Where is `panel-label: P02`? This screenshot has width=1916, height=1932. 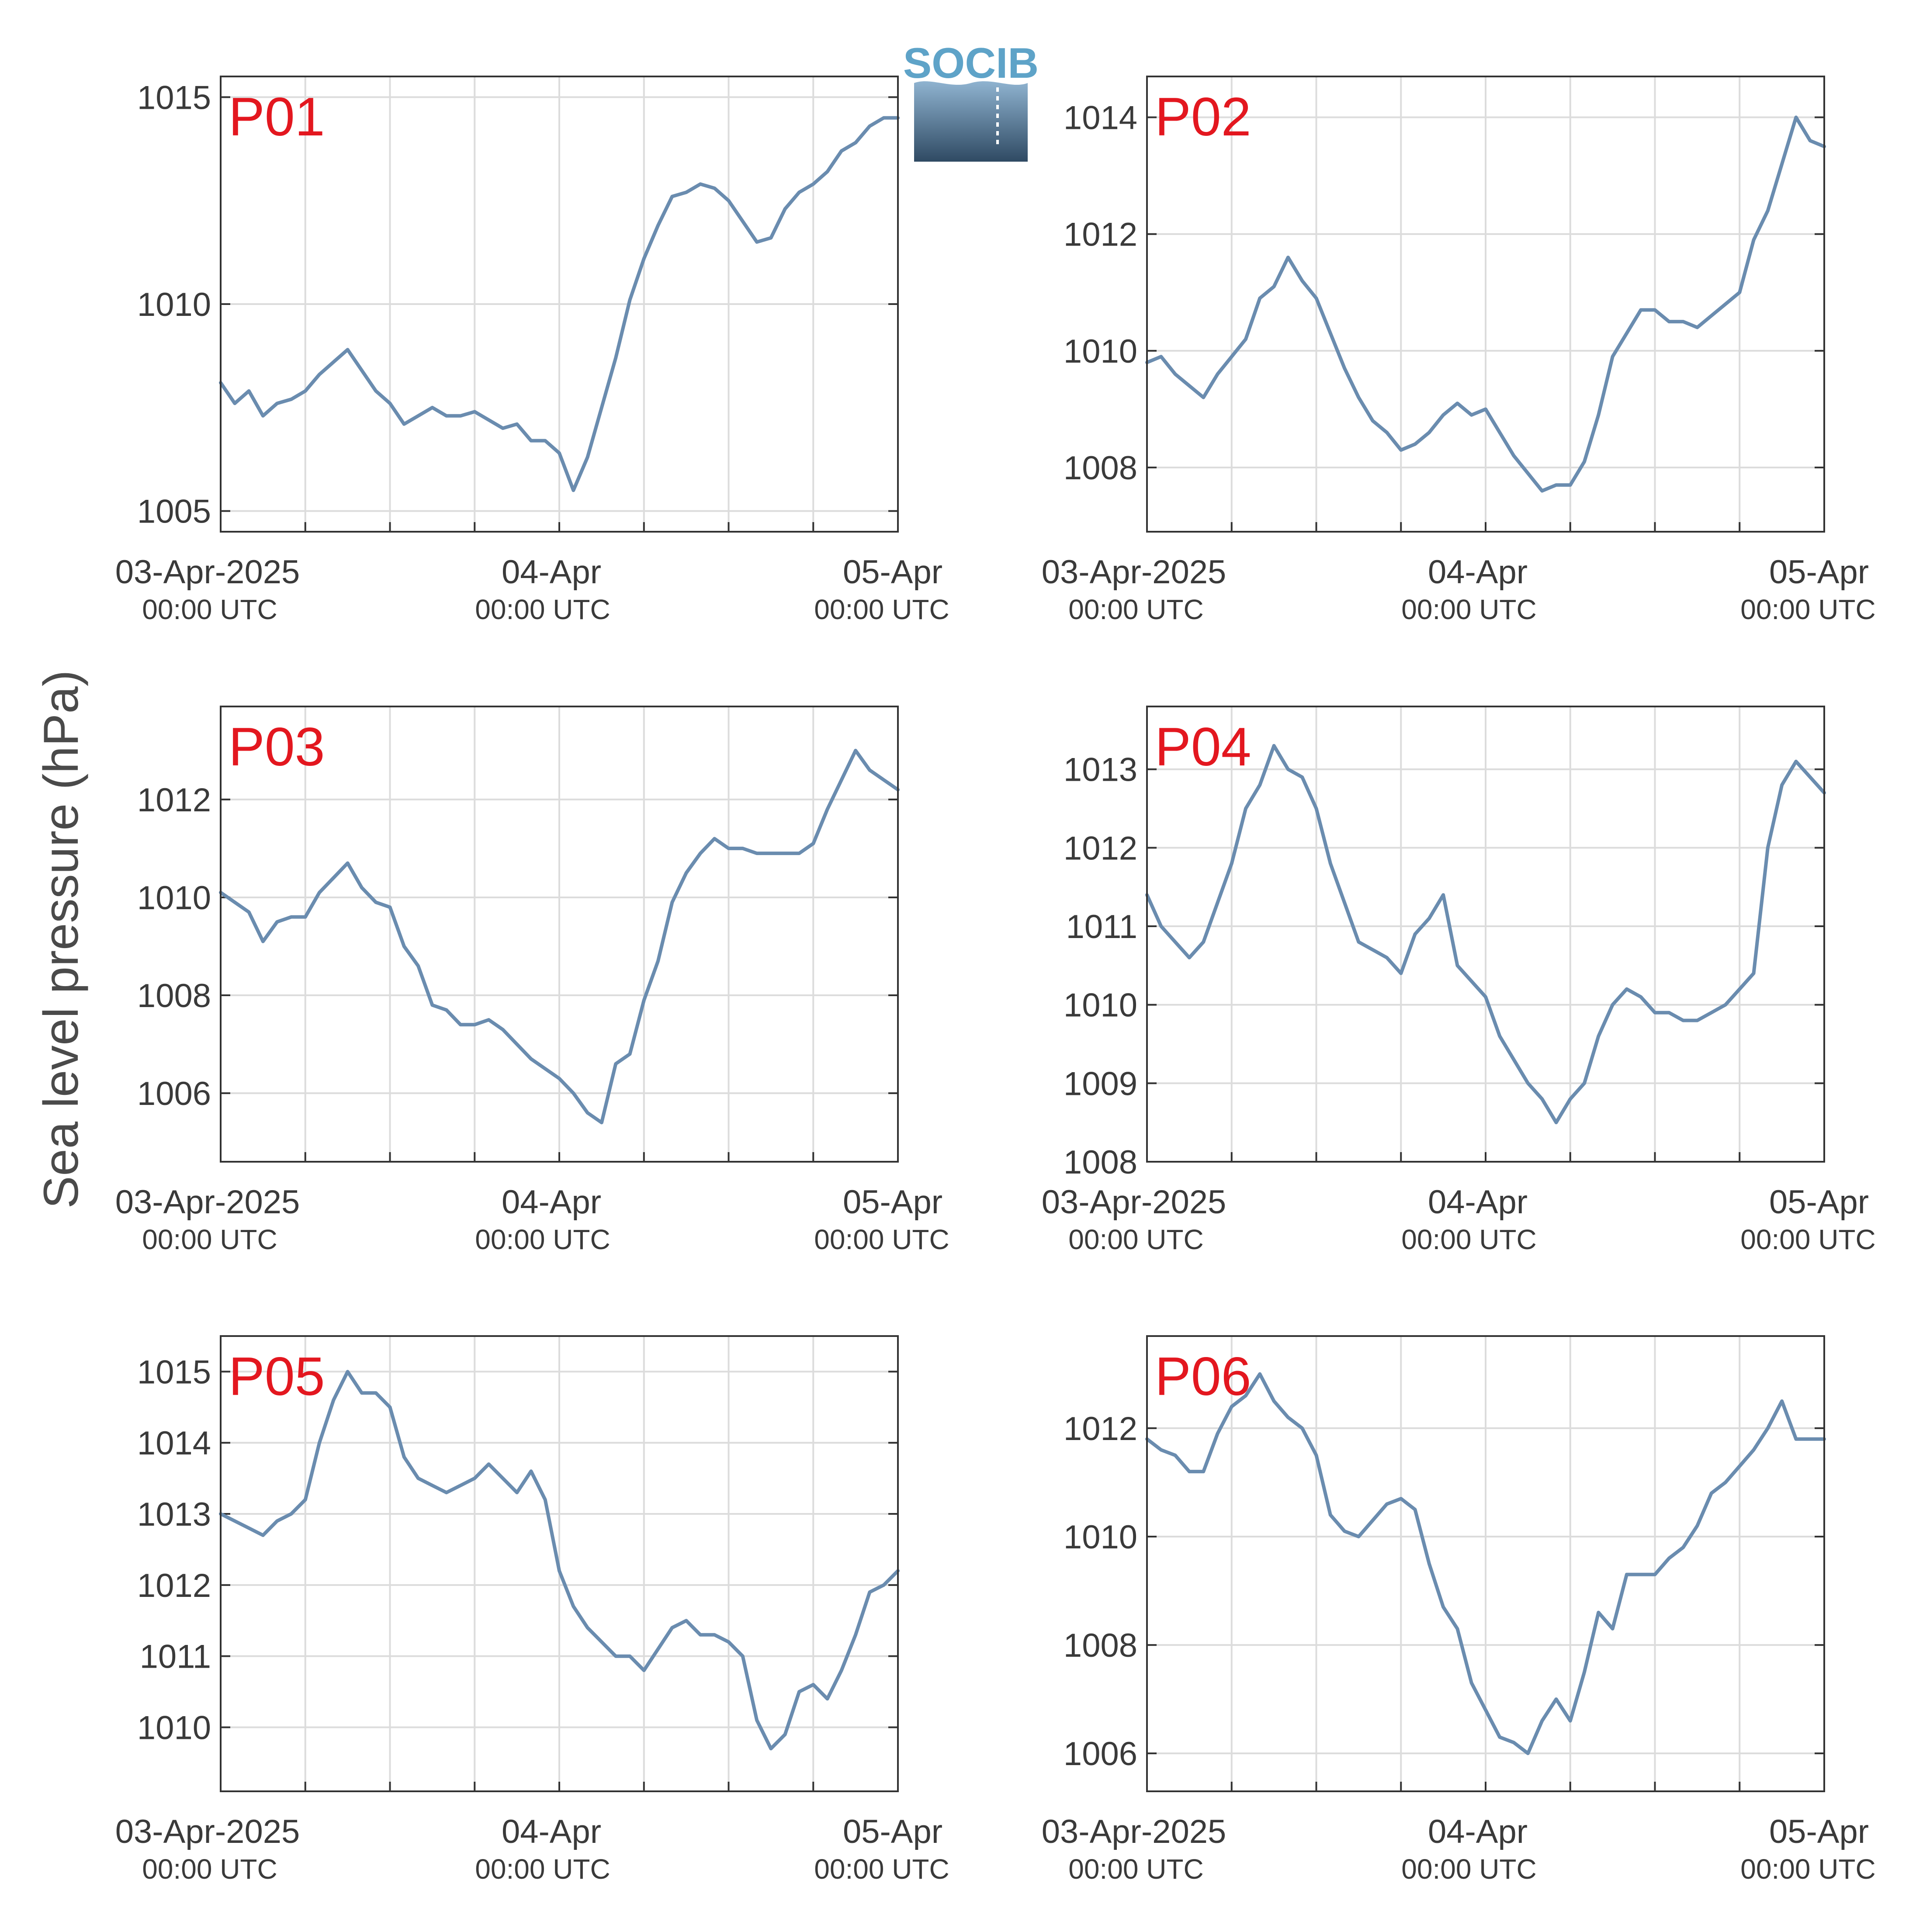
panel-label: P02 is located at coordinates (1203, 117).